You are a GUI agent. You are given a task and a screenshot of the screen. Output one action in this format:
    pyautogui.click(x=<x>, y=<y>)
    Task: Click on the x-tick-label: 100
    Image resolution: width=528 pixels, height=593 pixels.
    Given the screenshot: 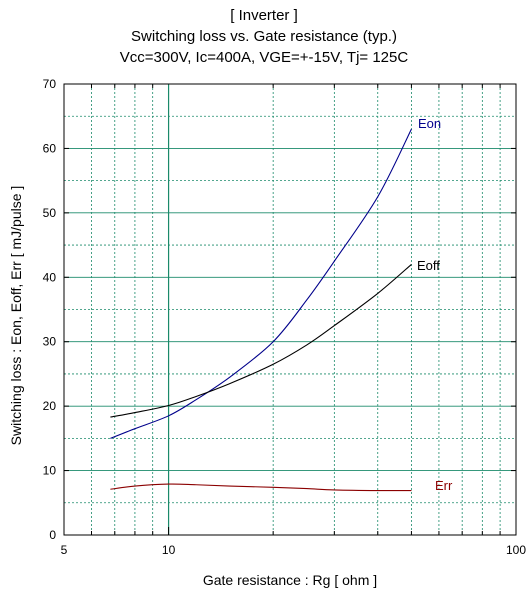 What is the action you would take?
    pyautogui.click(x=516, y=550)
    